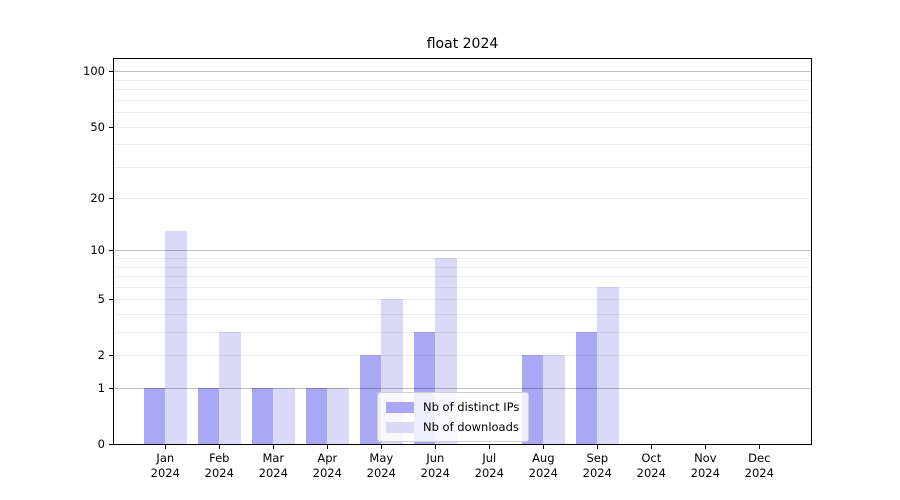  I want to click on y-tick-label: 10, so click(97, 250).